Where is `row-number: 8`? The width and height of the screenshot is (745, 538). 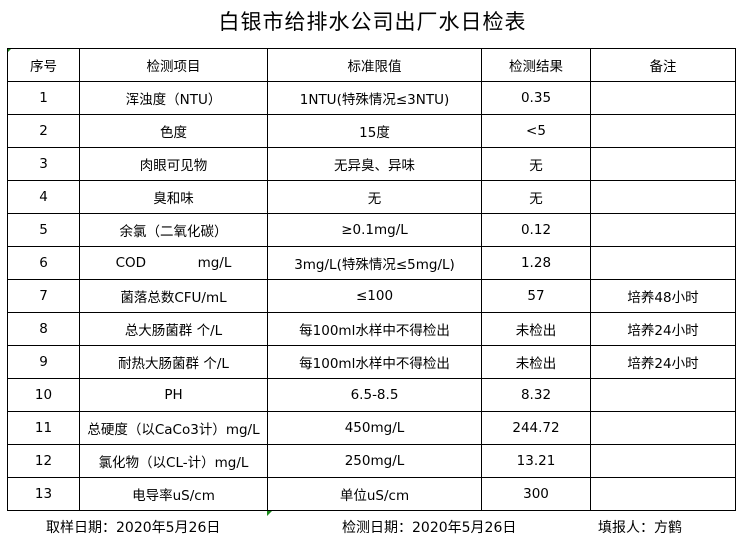
row-number: 8 is located at coordinates (43, 329).